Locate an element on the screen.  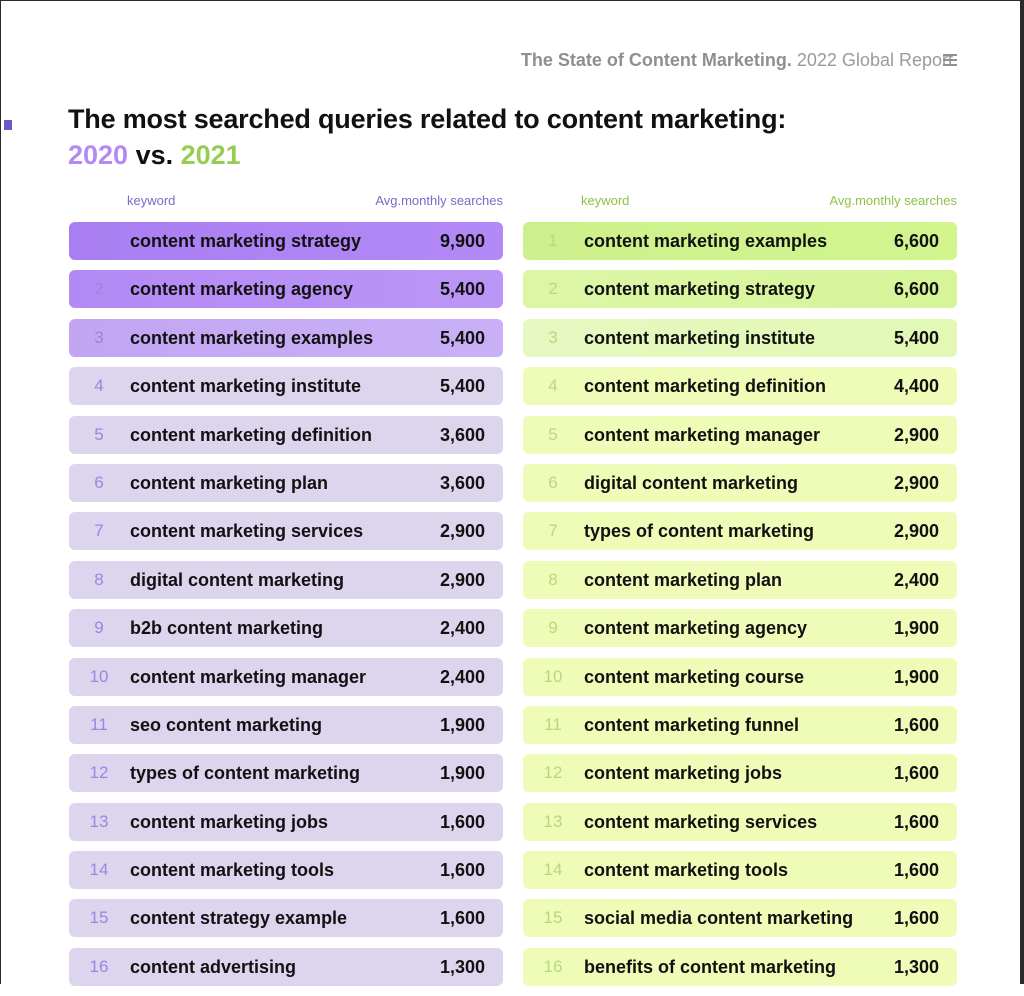
table-row: 8 digital content marketing 2,900 is located at coordinates (286, 579).